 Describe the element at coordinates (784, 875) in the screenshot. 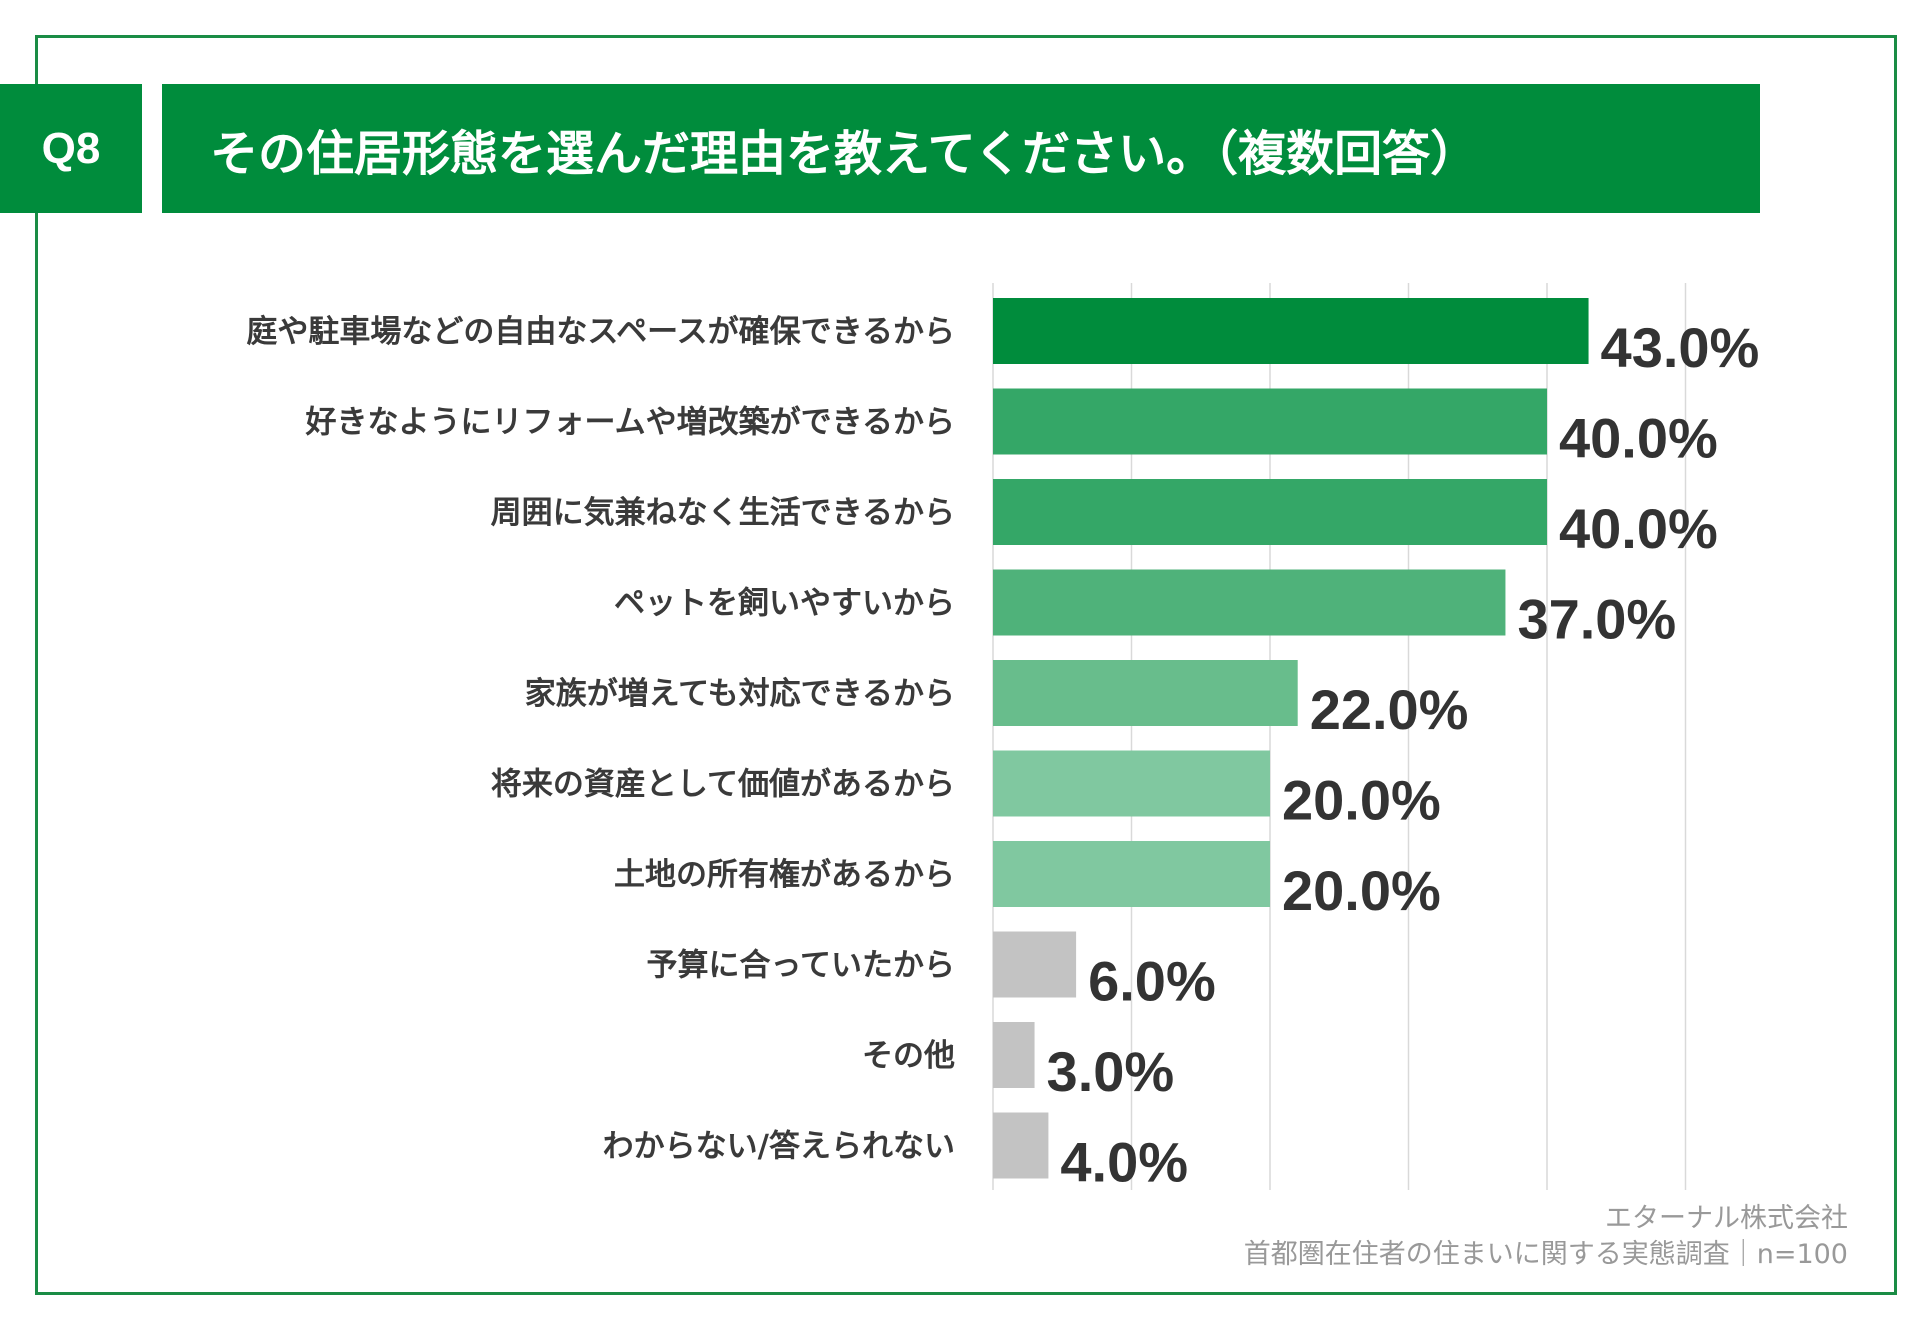

I see `category-label-6: 土地の所有権があるから` at that location.